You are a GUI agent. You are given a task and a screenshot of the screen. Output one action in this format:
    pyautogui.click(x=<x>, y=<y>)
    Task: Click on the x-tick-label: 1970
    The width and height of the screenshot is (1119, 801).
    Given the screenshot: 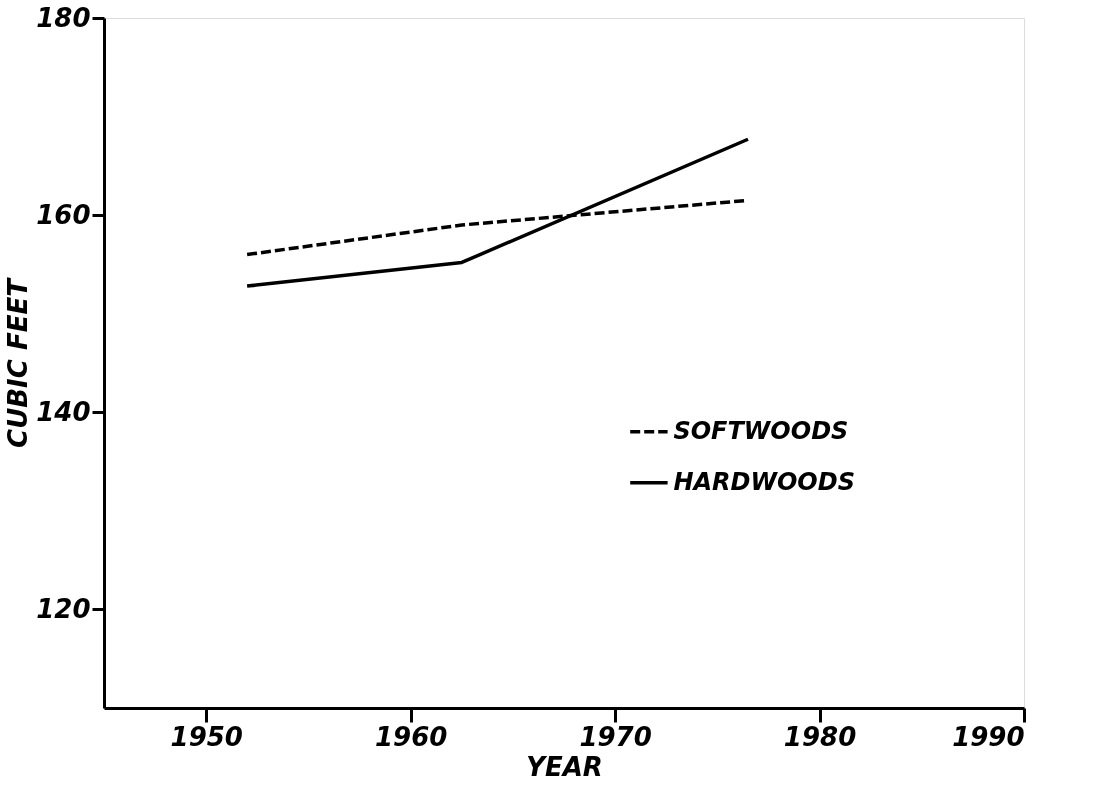 What is the action you would take?
    pyautogui.click(x=615, y=736)
    